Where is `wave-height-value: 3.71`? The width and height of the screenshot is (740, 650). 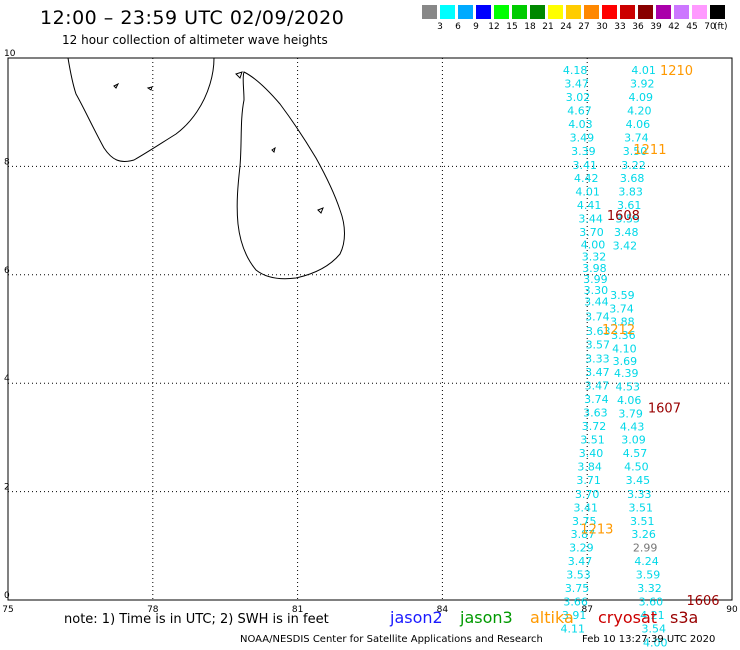 wave-height-value: 3.71 is located at coordinates (588, 480).